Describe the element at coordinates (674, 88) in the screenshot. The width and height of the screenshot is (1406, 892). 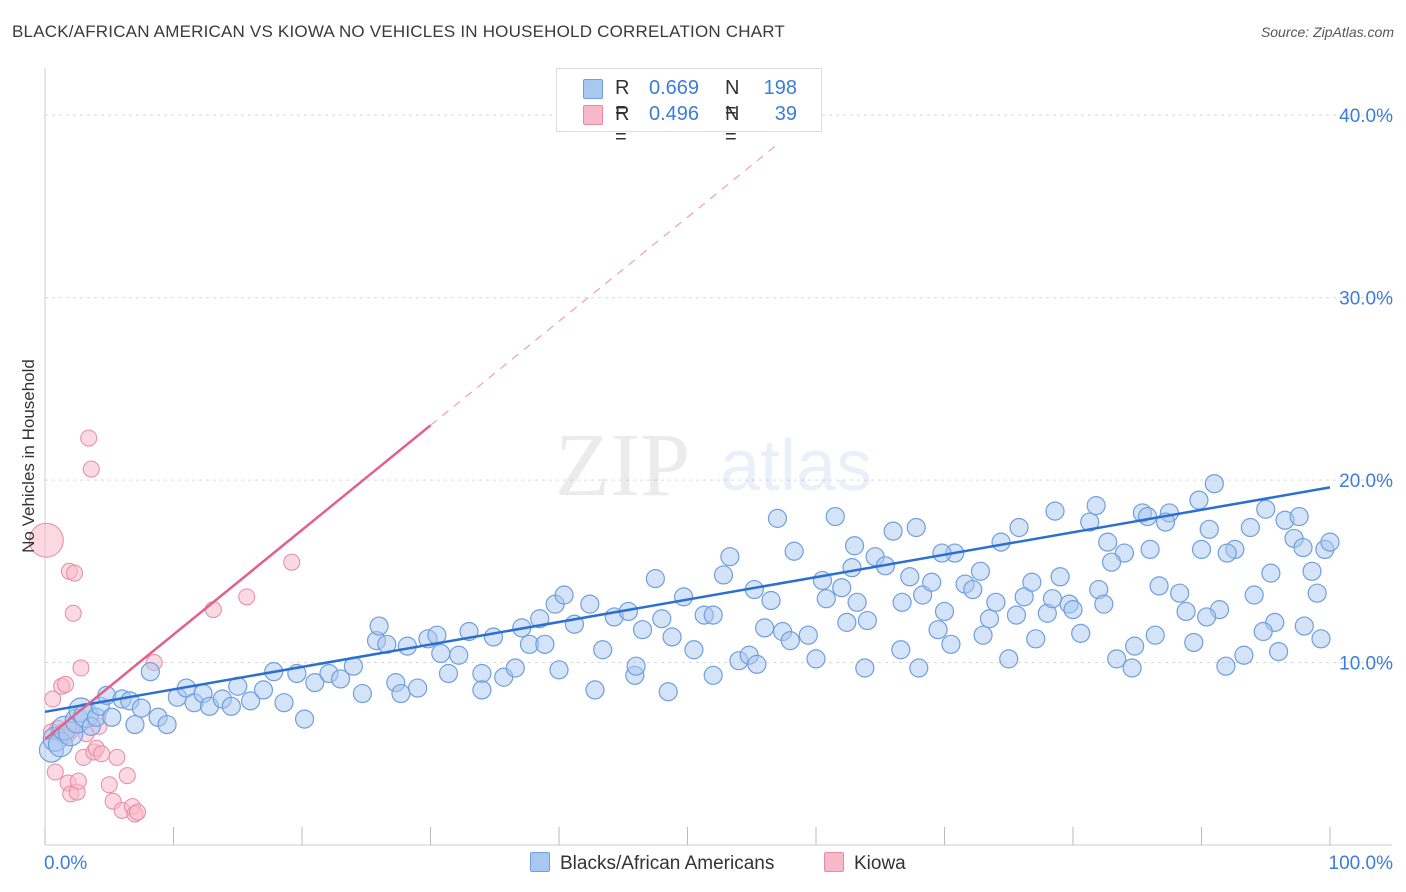
I see `legend-r-value: 0.669` at that location.